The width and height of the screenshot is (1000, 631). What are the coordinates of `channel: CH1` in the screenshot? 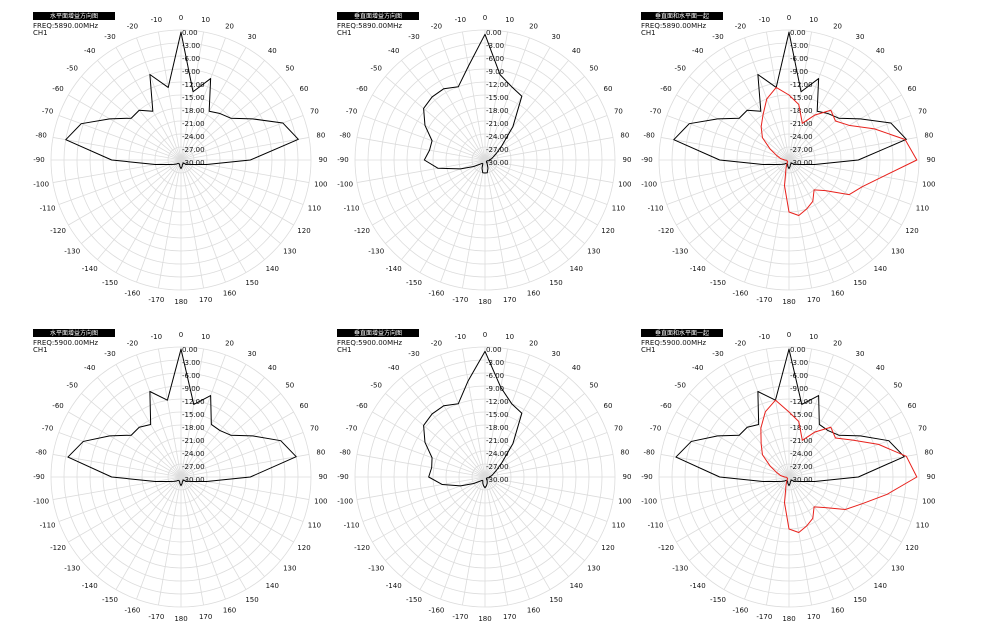 It's located at (648, 33).